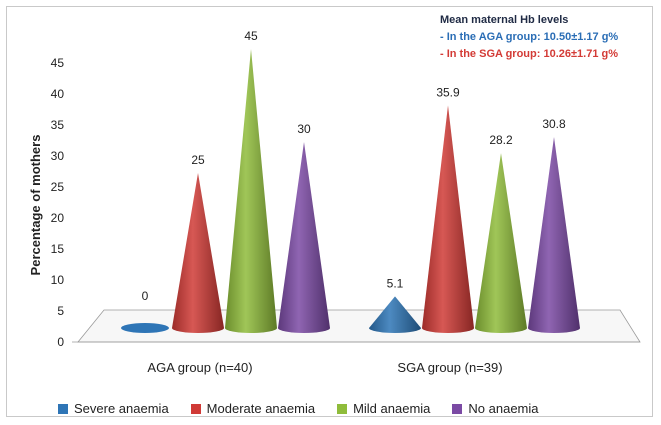  Describe the element at coordinates (58, 249) in the screenshot. I see `y-tick-label: 15` at that location.